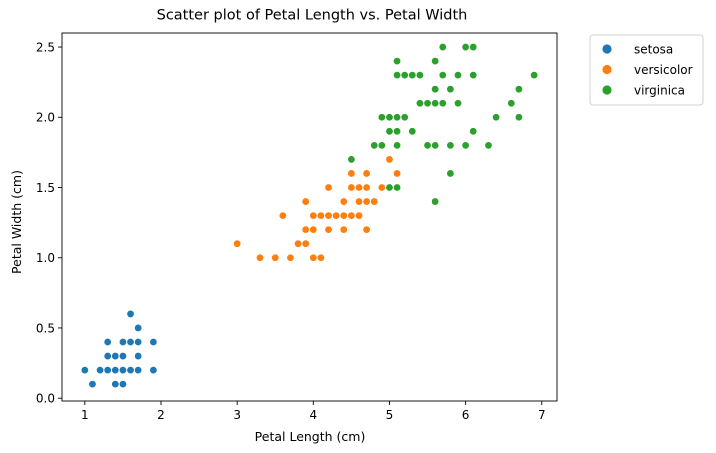 The height and width of the screenshot is (453, 716). What do you see at coordinates (45, 328) in the screenshot?
I see `y-tick-label: 0.5` at bounding box center [45, 328].